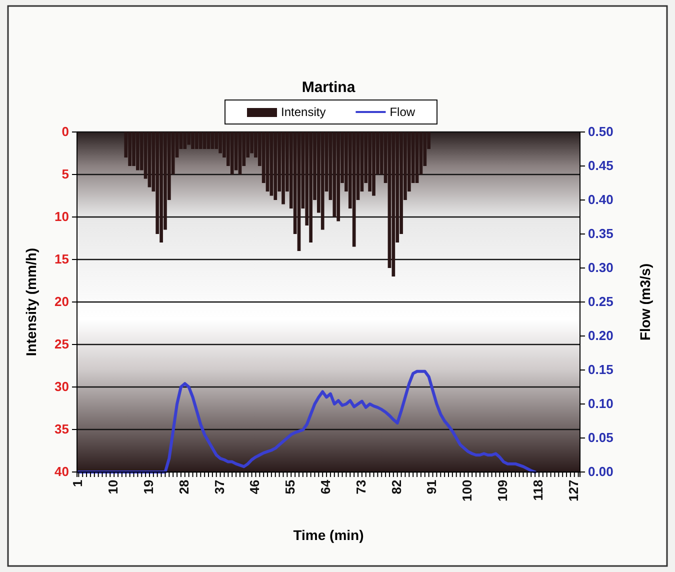 This screenshot has width=675, height=572. I want to click on x-tick-label: 91, so click(432, 487).